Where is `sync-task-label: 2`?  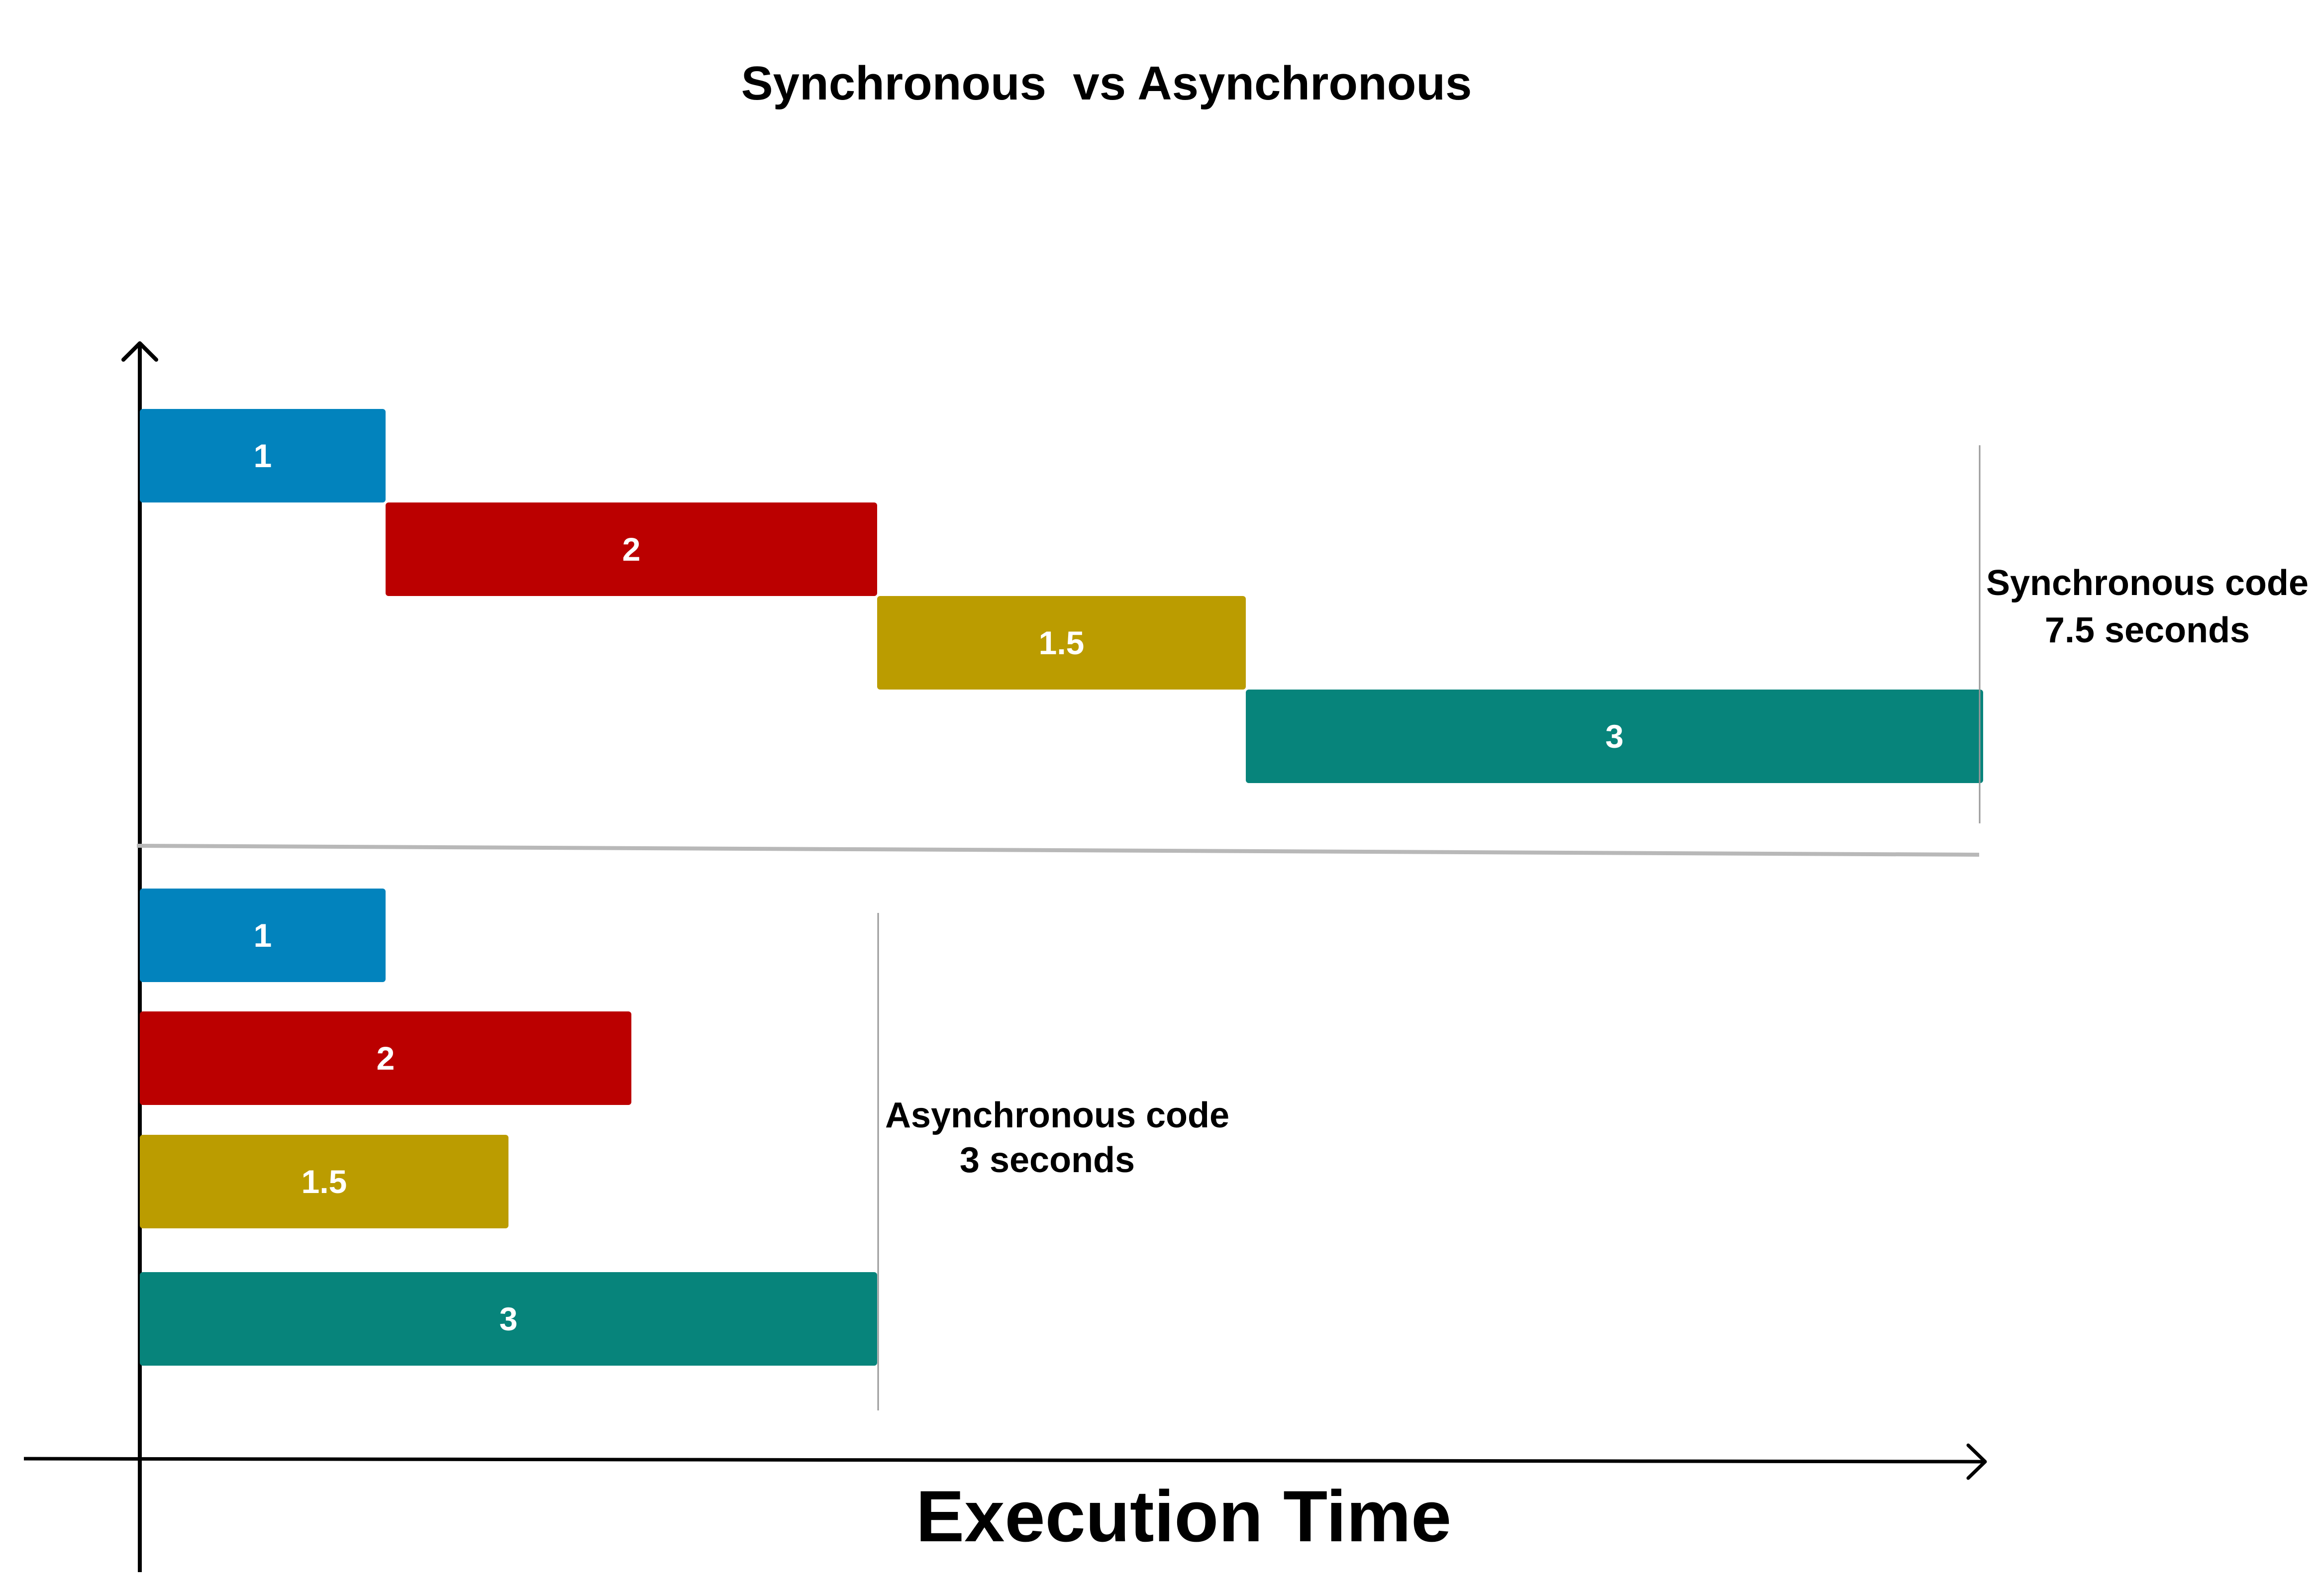 sync-task-label: 2 is located at coordinates (631, 549).